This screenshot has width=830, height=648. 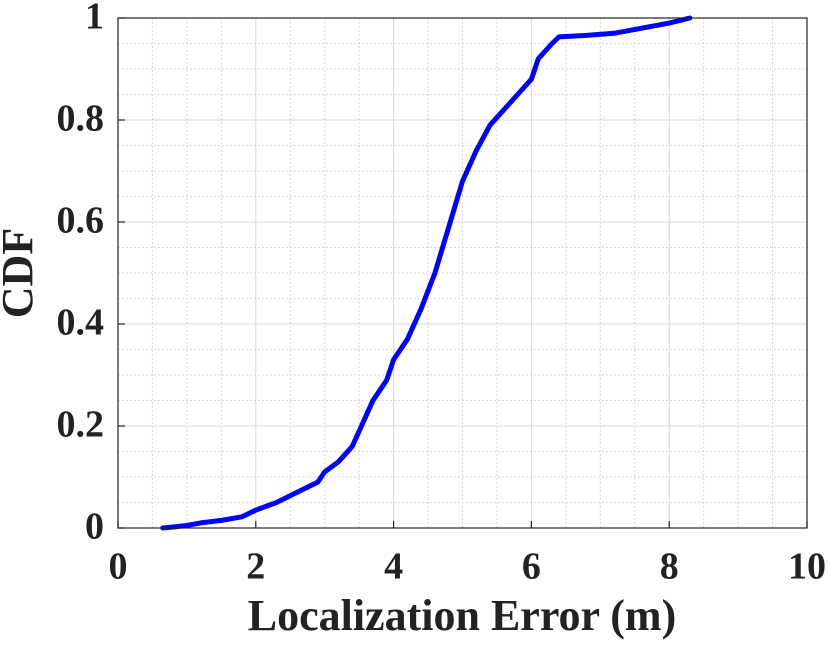 I want to click on x-tick-label: 6, so click(x=531, y=567).